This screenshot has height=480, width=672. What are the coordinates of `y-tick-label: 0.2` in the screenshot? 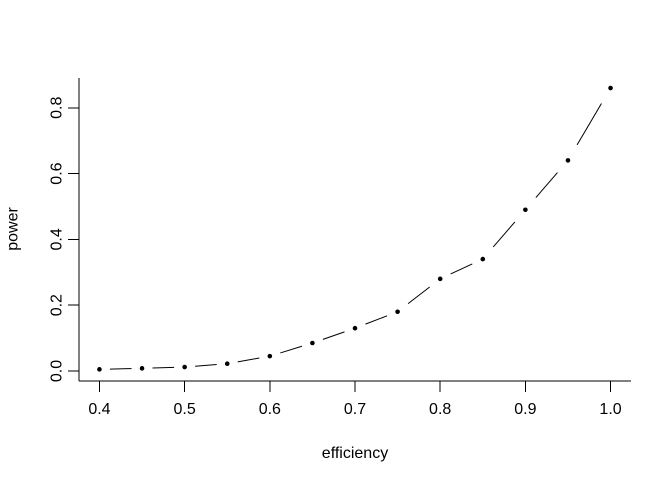 It's located at (57, 305).